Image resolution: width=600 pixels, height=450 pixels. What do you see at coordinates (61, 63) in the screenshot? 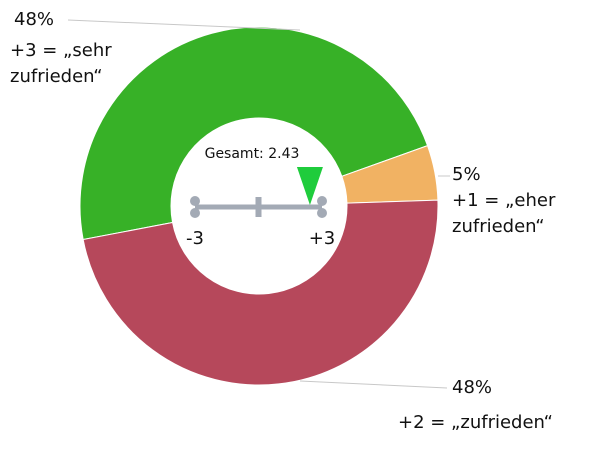
I see `category-label: +3 = „sehr zufrieden“` at bounding box center [61, 63].